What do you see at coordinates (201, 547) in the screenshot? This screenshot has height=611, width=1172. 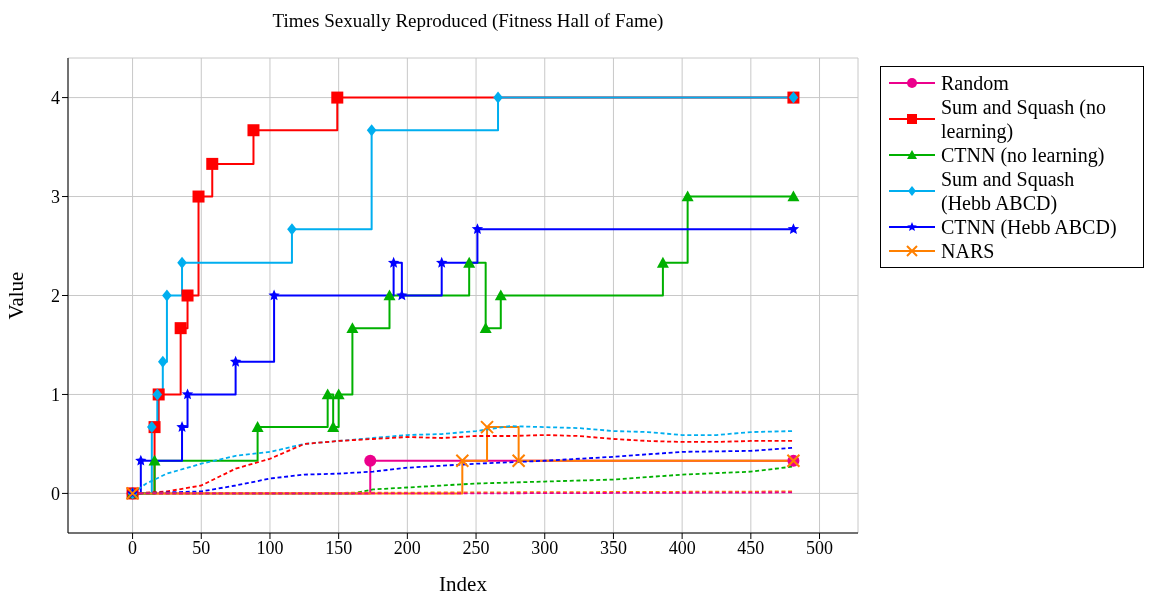 I see `x-tick-label: 50` at bounding box center [201, 547].